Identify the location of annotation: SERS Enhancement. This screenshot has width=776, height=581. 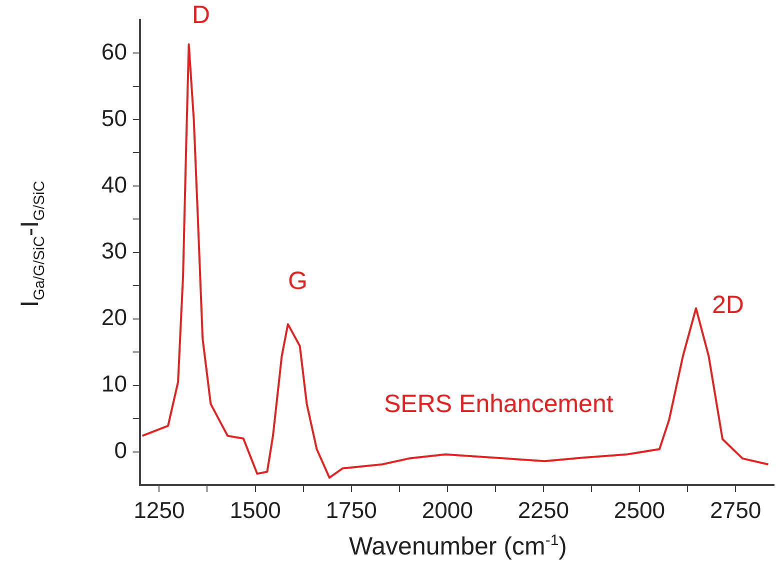
(499, 404).